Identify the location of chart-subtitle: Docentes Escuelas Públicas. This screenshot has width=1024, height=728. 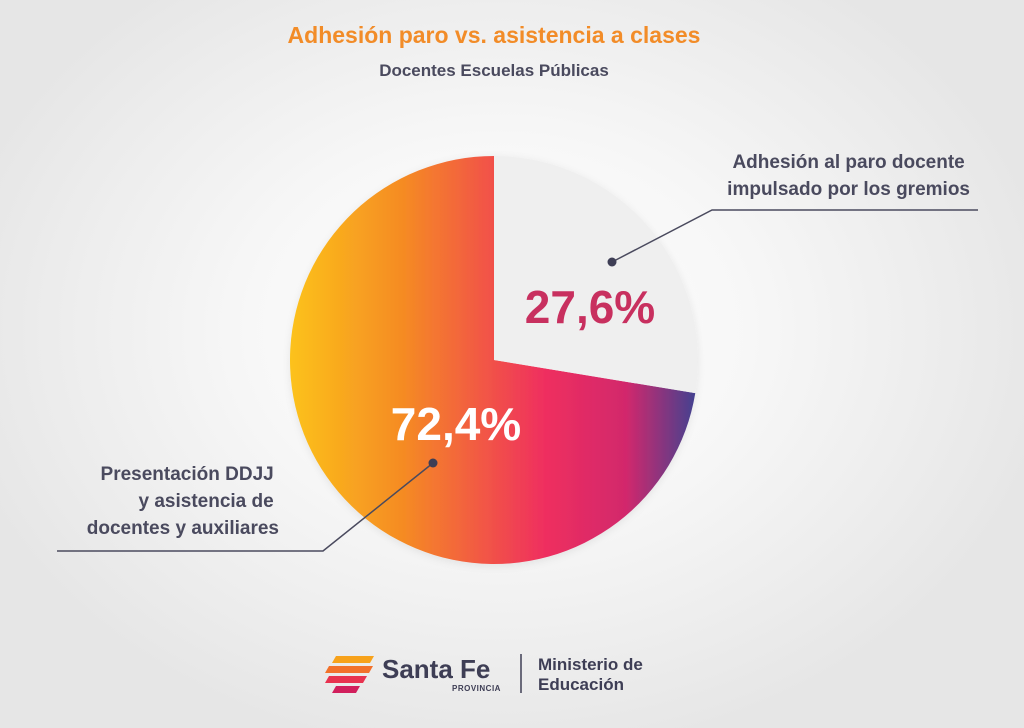
(494, 70).